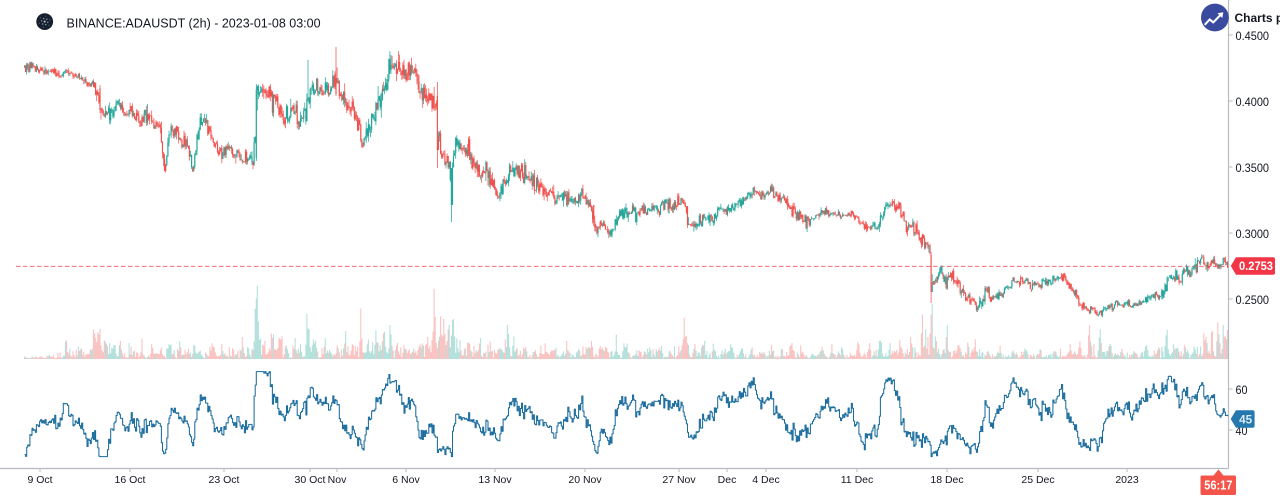  Describe the element at coordinates (1257, 18) in the screenshot. I see `svg-text: Charts powered by TradingView` at that location.